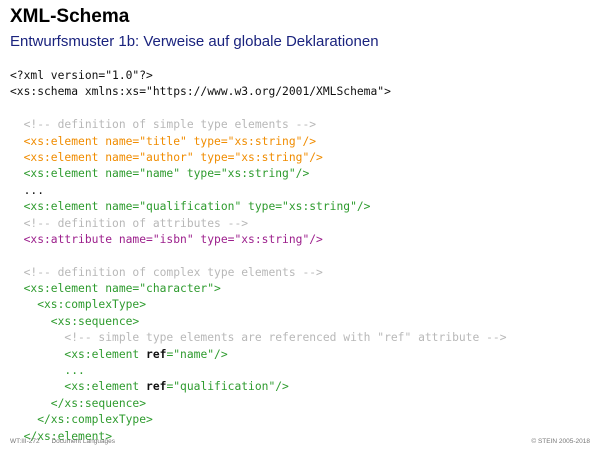  I want to click on code-line: <xs:element ref="qualification"/>, so click(258, 387).